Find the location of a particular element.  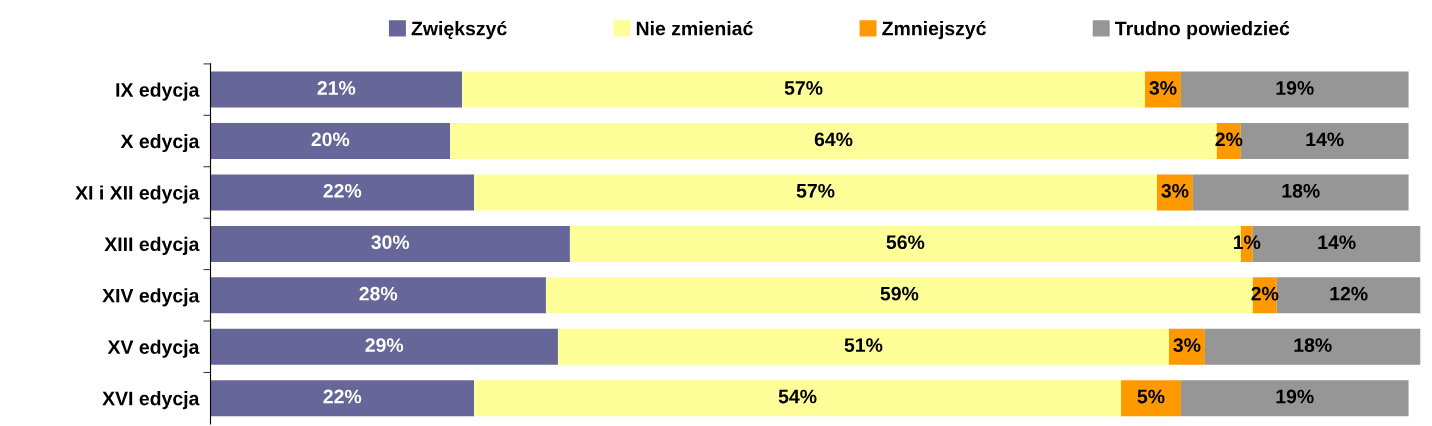

data-label: 54% is located at coordinates (797, 396).